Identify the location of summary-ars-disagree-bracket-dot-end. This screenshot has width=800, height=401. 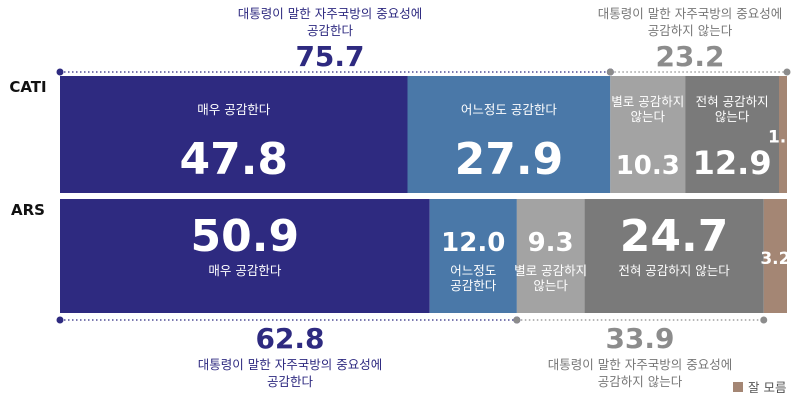
(764, 320).